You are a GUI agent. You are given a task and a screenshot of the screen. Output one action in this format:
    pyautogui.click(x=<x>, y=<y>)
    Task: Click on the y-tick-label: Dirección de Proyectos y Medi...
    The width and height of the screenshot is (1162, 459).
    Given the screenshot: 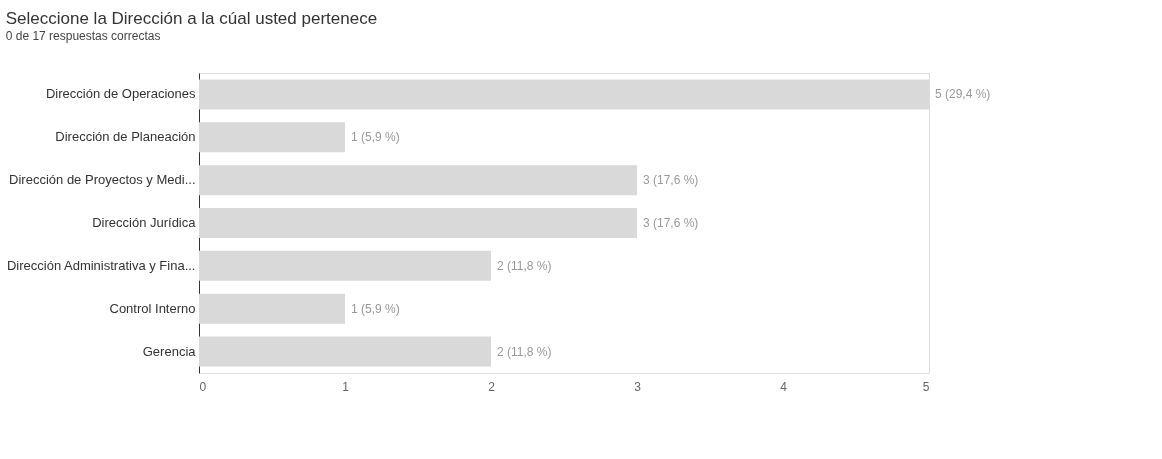 What is the action you would take?
    pyautogui.click(x=102, y=180)
    